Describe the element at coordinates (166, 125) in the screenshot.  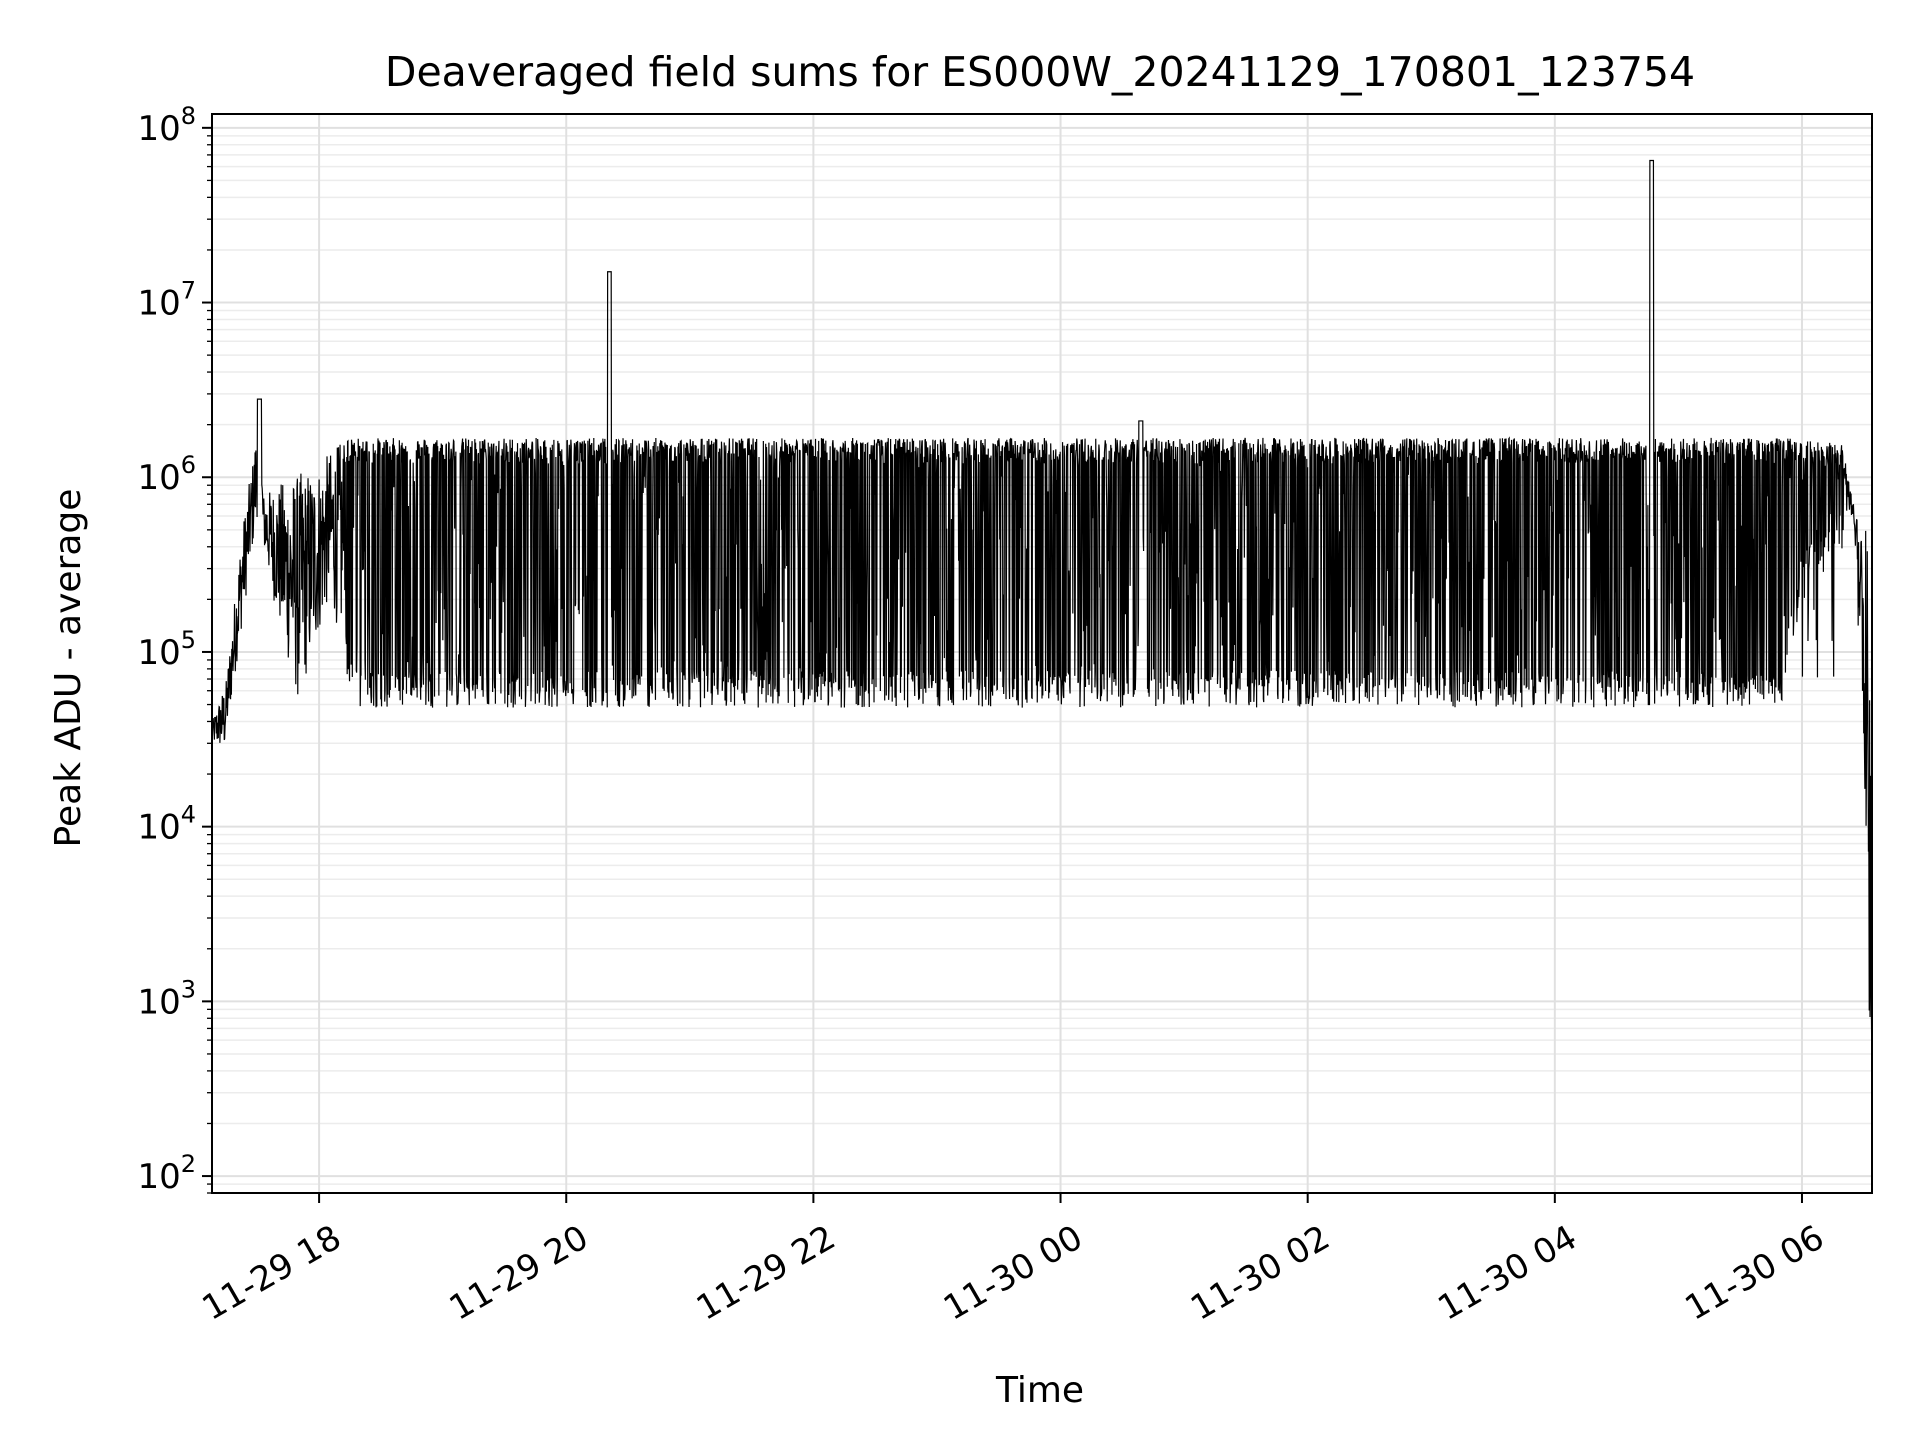
I see `y-tick-label: 10⁸` at that location.